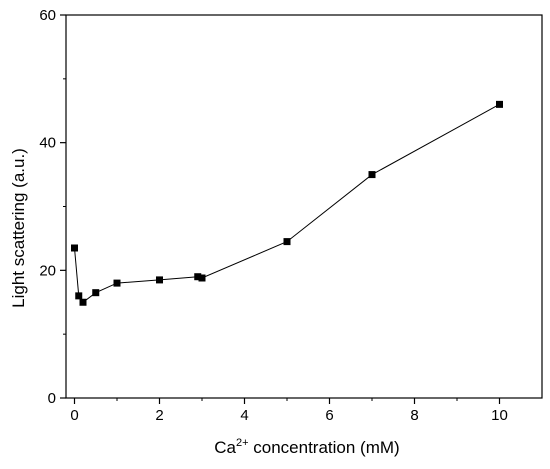 The width and height of the screenshot is (550, 469). I want to click on y-tick-label-0: 0, so click(52, 398).